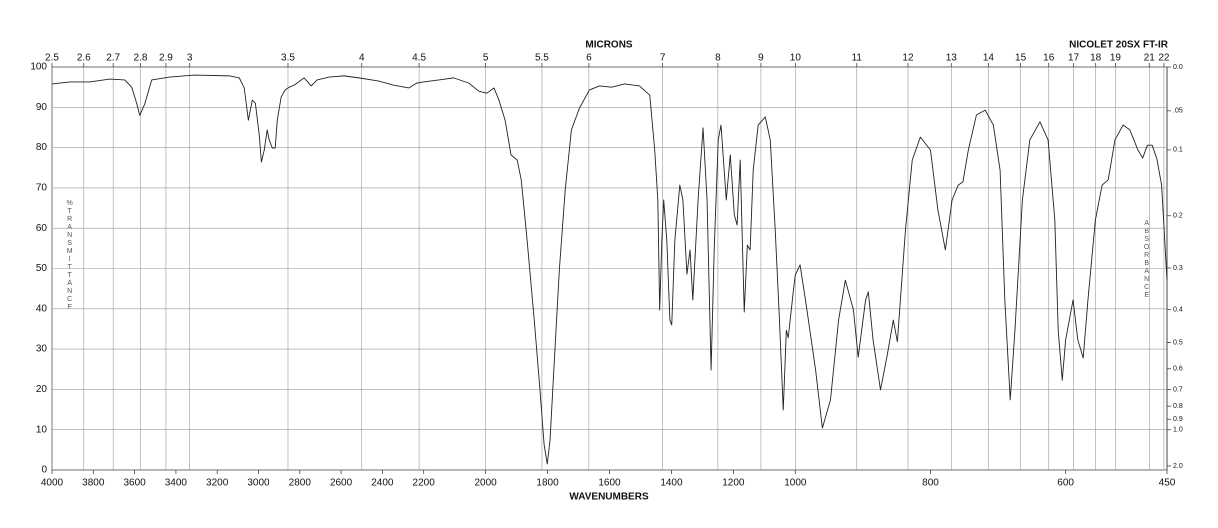  I want to click on x-tick-label: 450, so click(1167, 483).